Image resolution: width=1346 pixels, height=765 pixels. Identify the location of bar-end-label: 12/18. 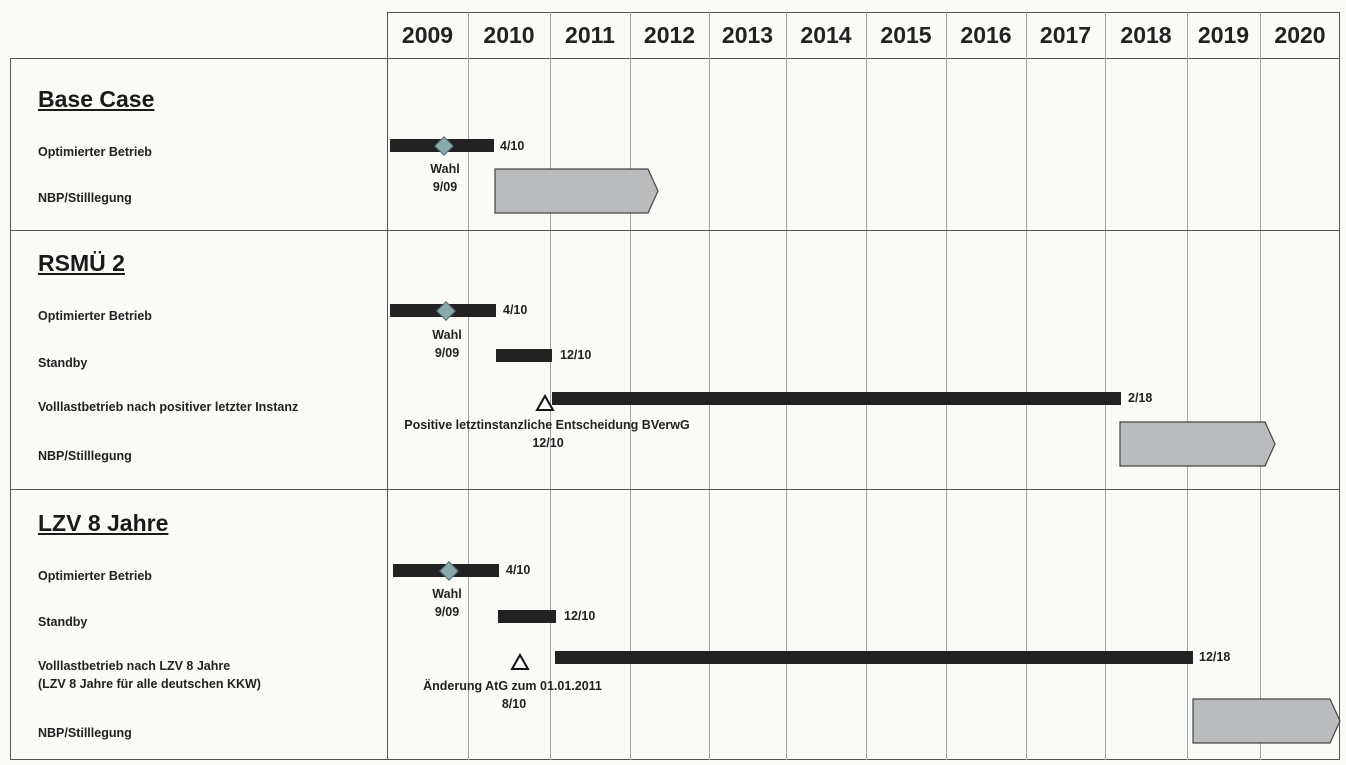
(1215, 657).